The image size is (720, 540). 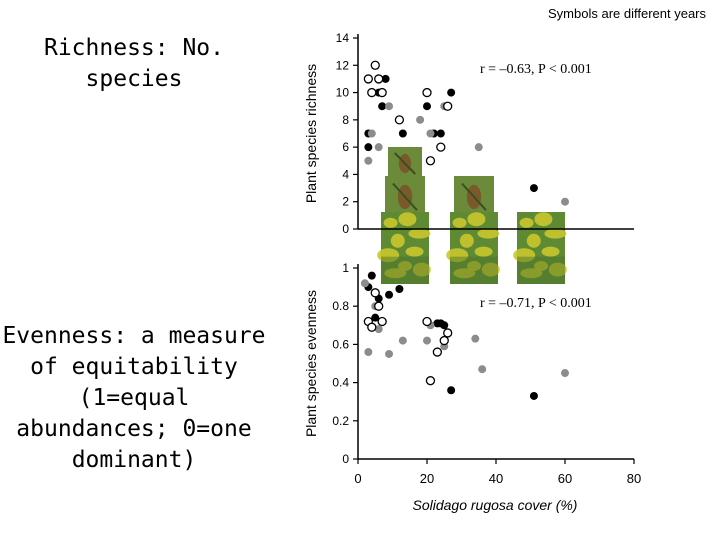 What do you see at coordinates (634, 478) in the screenshot?
I see `x-tick-label: 80` at bounding box center [634, 478].